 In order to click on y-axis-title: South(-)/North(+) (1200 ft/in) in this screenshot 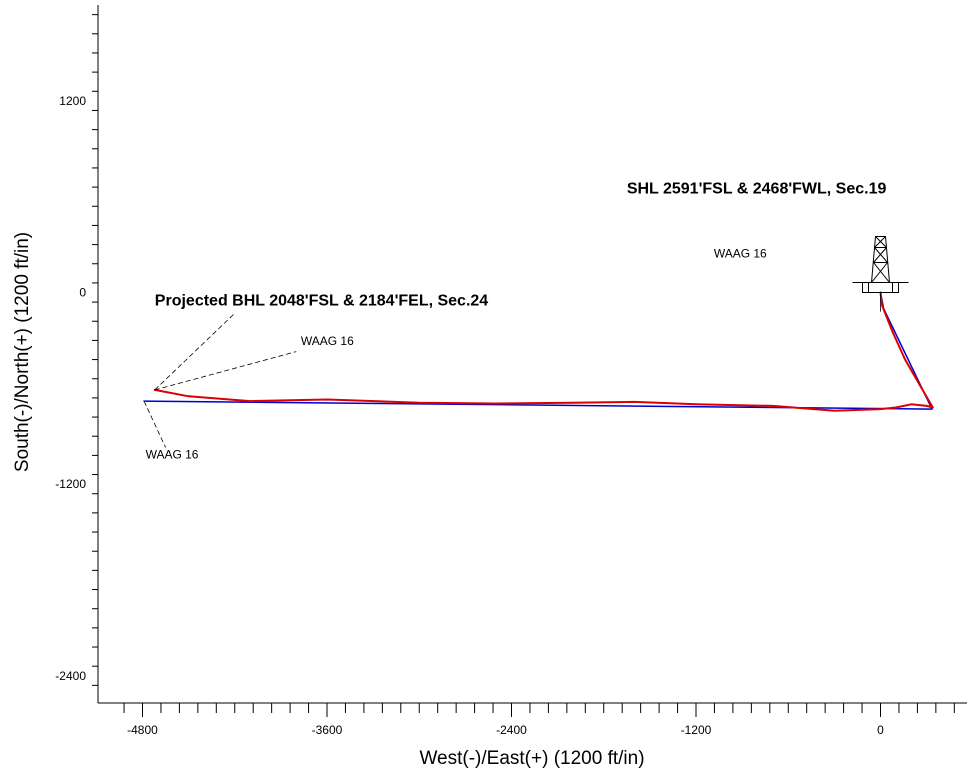, I will do `click(22, 352)`.